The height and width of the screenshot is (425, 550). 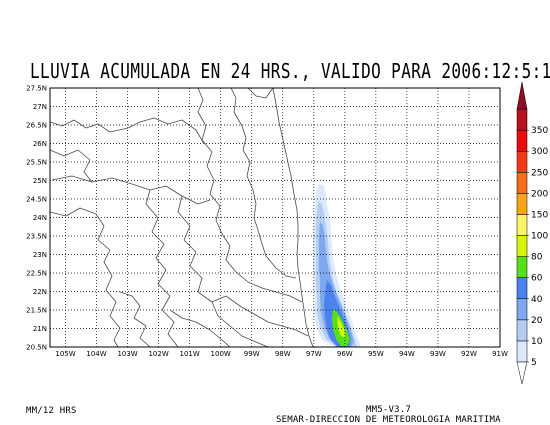 What do you see at coordinates (36, 200) in the screenshot?
I see `lat-tick-label: 24.5N` at bounding box center [36, 200].